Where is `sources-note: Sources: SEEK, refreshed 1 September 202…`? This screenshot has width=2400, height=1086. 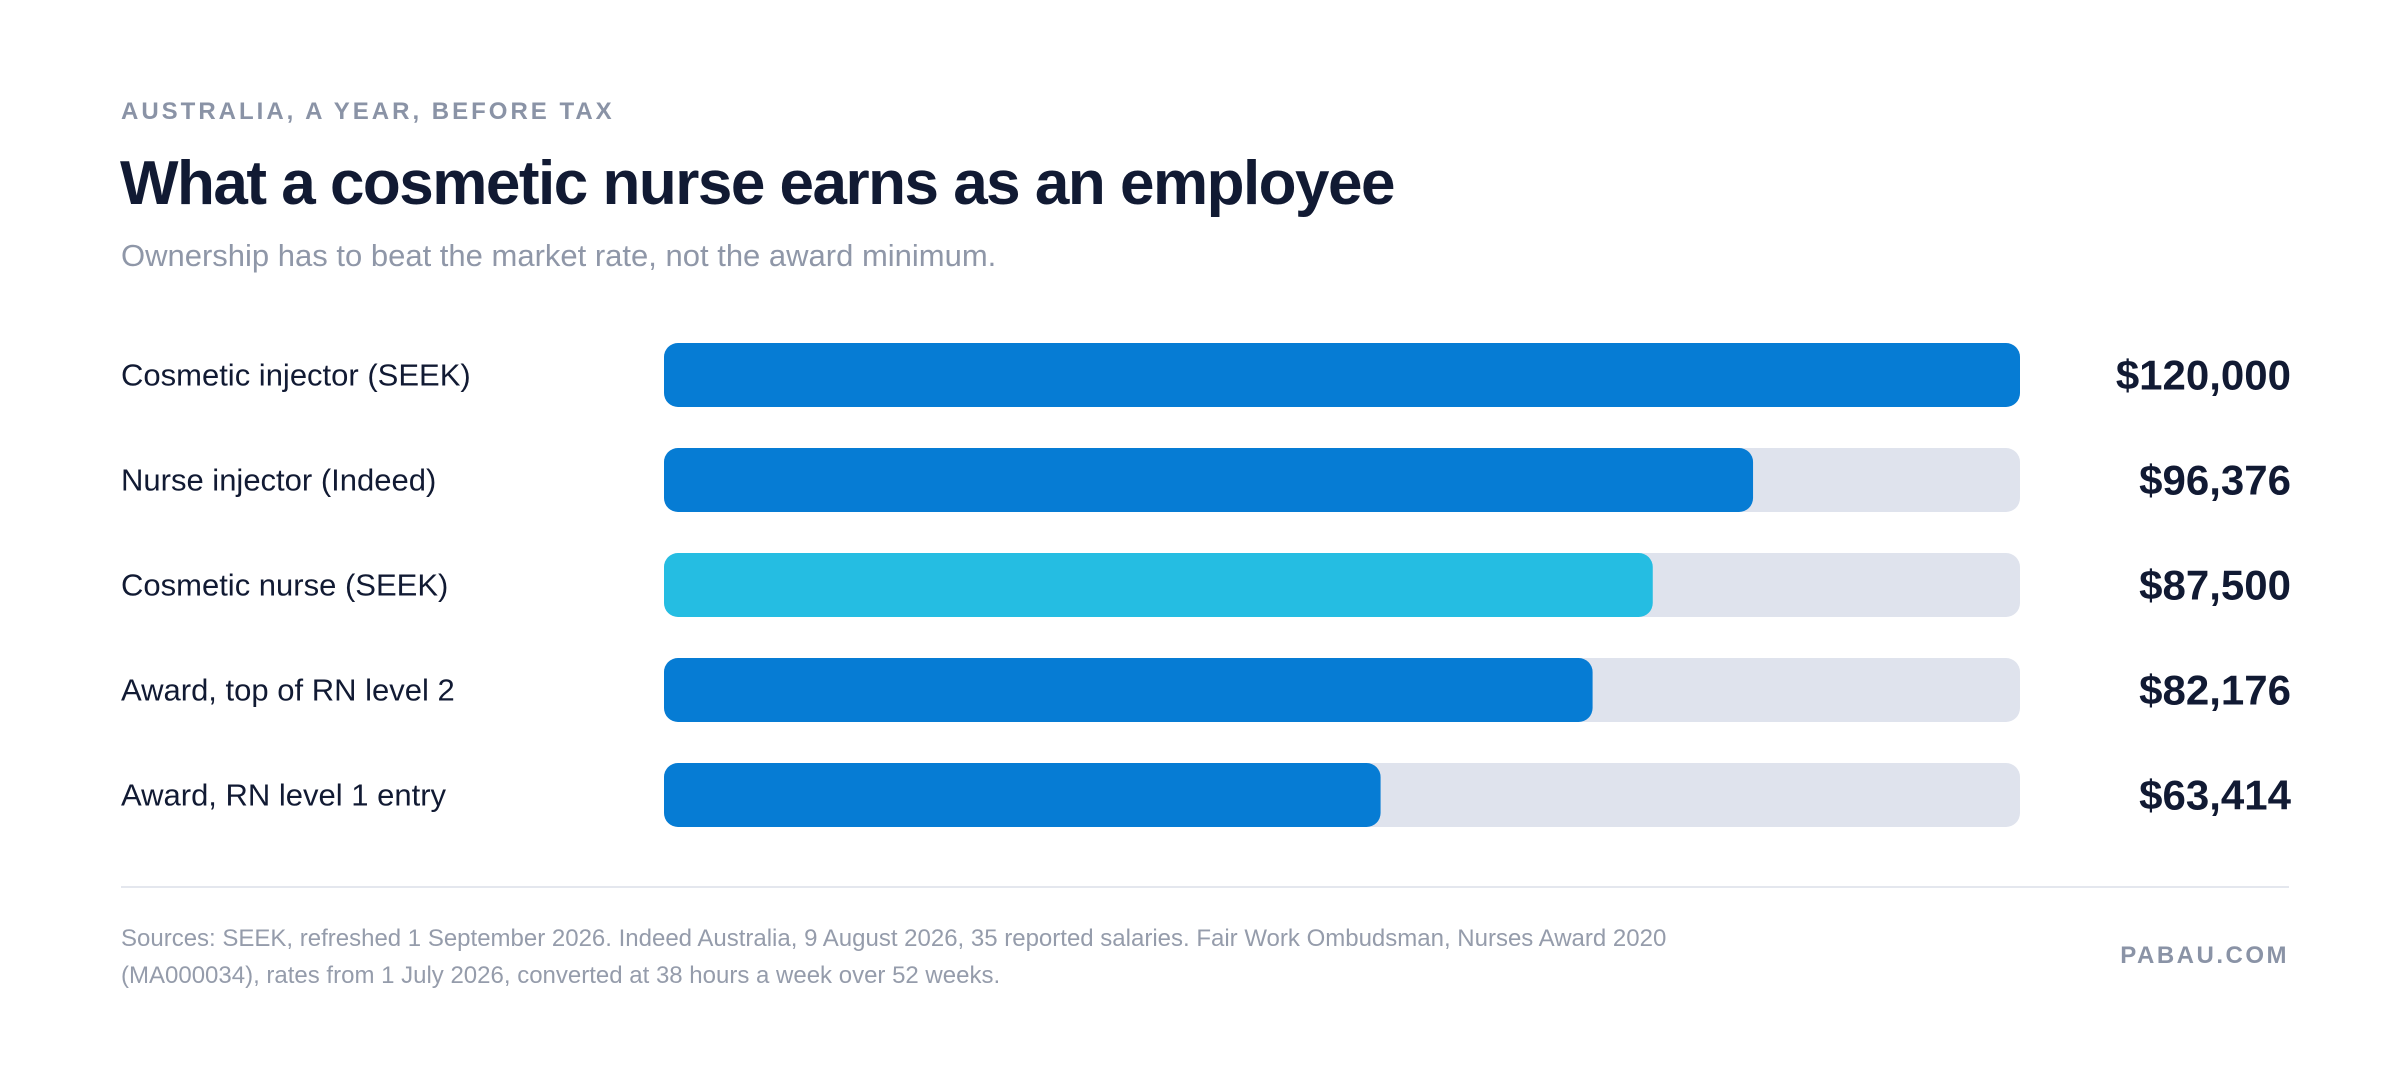 sources-note: Sources: SEEK, refreshed 1 September 202… is located at coordinates (894, 957).